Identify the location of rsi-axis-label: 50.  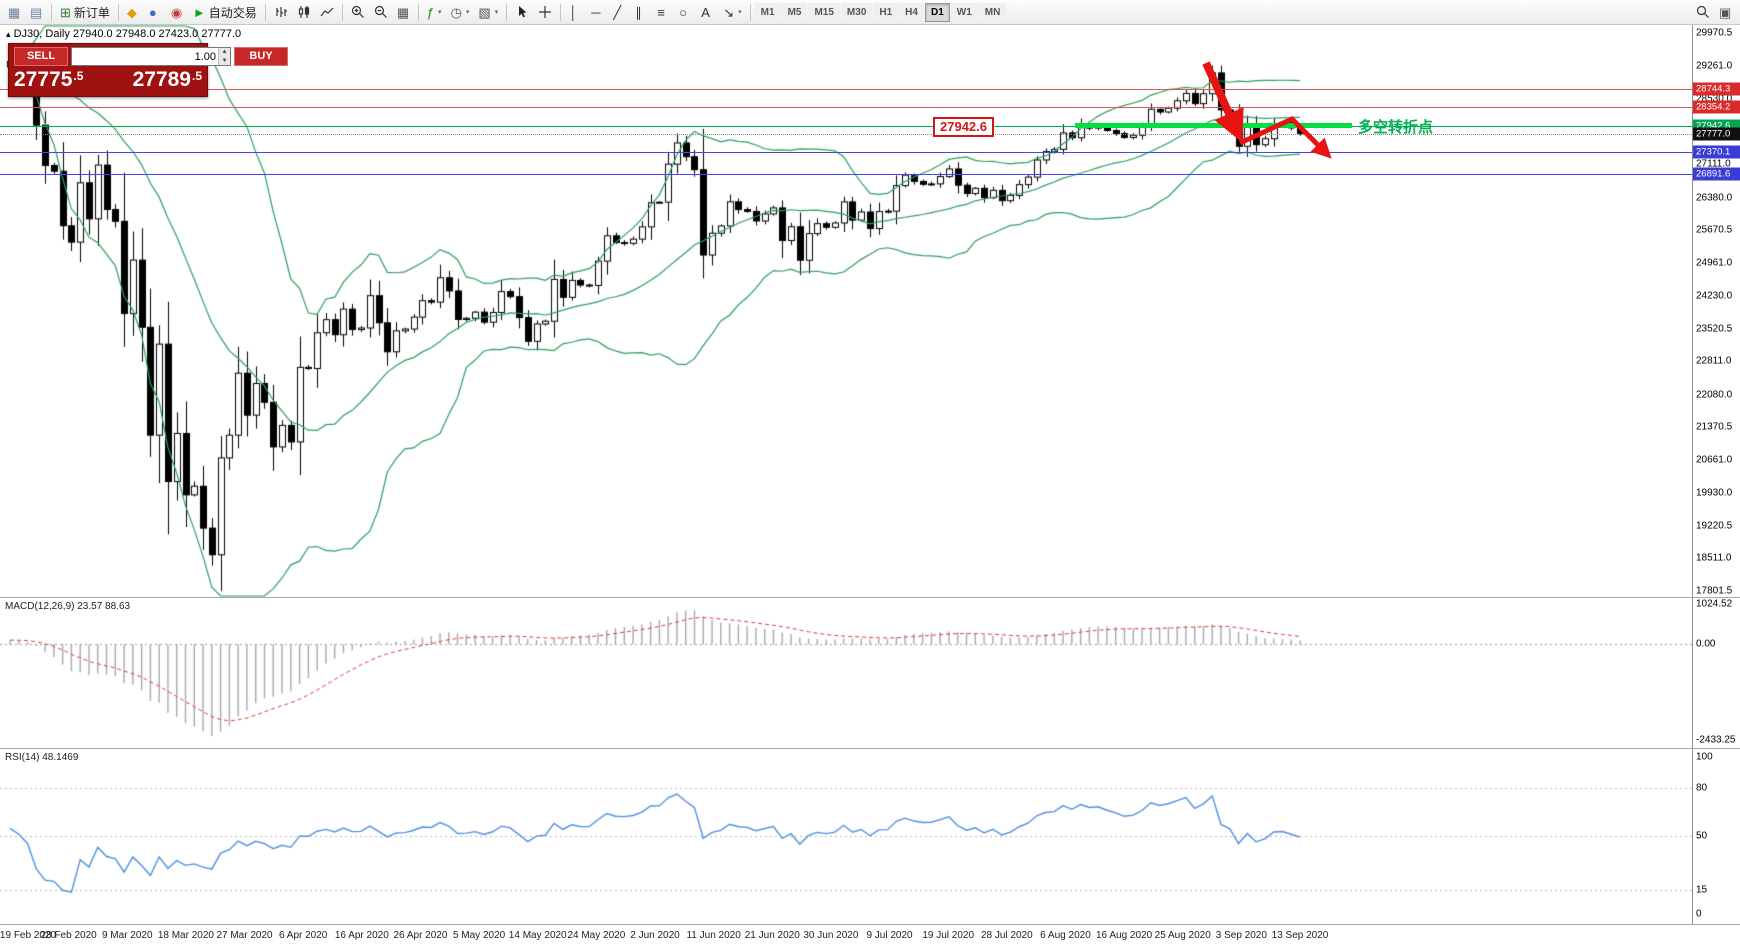
(1702, 835).